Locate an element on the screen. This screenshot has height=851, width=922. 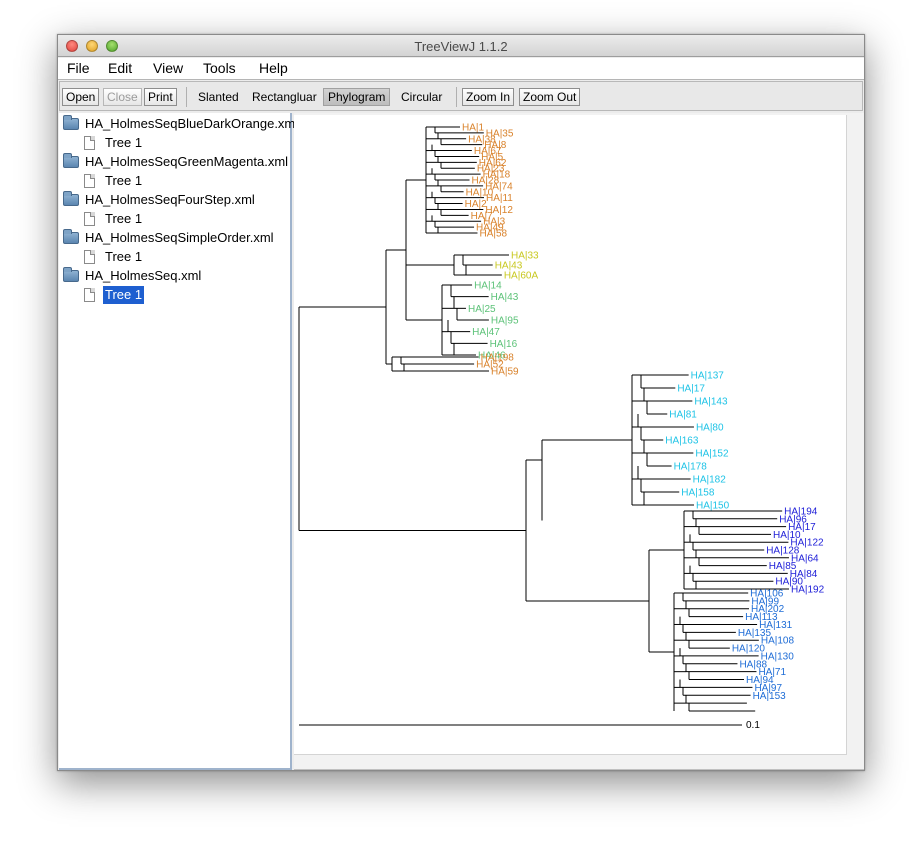
menu-edit: Edit is located at coordinates (120, 68).